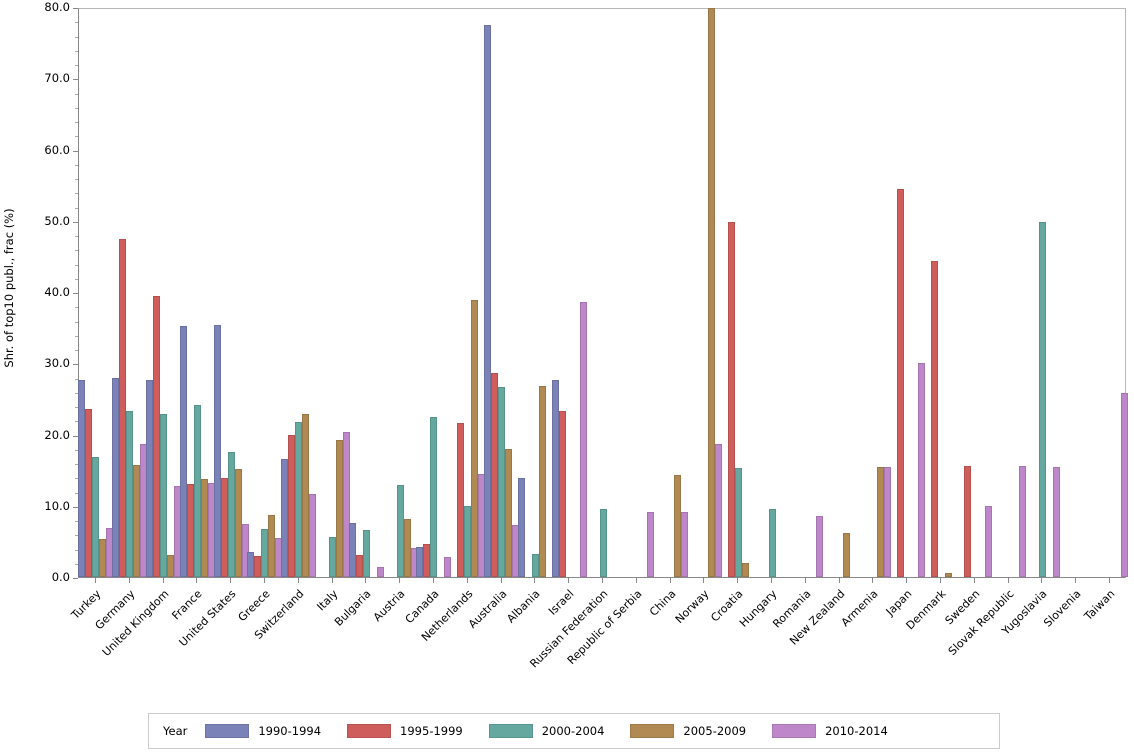 This screenshot has height=756, width=1134. Describe the element at coordinates (57, 434) in the screenshot. I see `y-axis-tick-label: 20.0` at that location.